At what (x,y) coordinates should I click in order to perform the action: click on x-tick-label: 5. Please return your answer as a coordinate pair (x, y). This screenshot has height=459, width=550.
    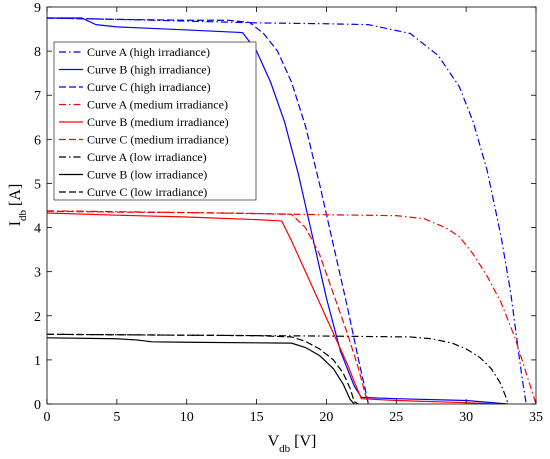
    Looking at the image, I should click on (116, 417).